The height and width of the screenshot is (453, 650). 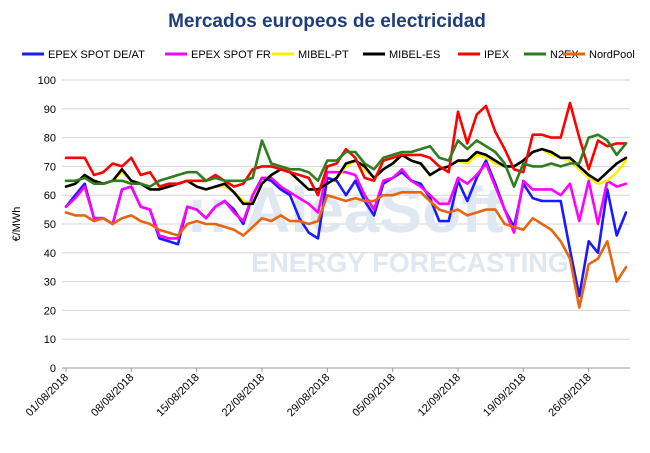 What do you see at coordinates (346, 160) in the screenshot?
I see `series-line-n2ex` at bounding box center [346, 160].